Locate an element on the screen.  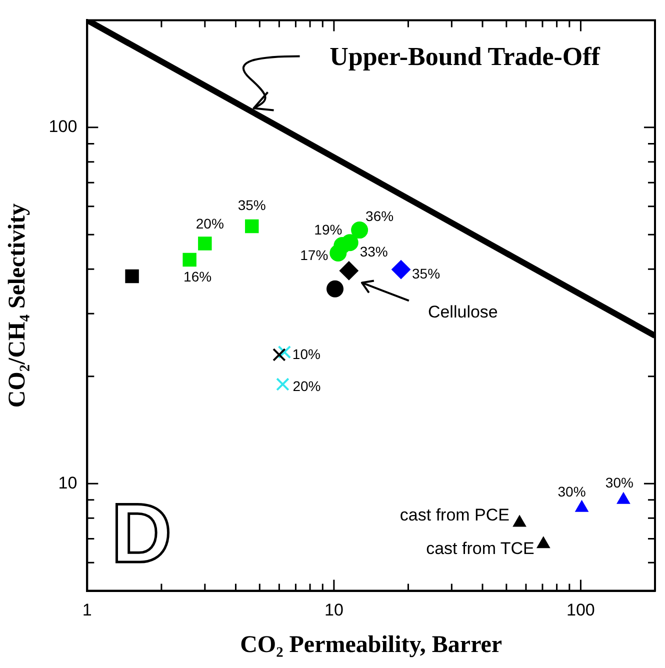
x-tick-label: 1 is located at coordinates (87, 610).